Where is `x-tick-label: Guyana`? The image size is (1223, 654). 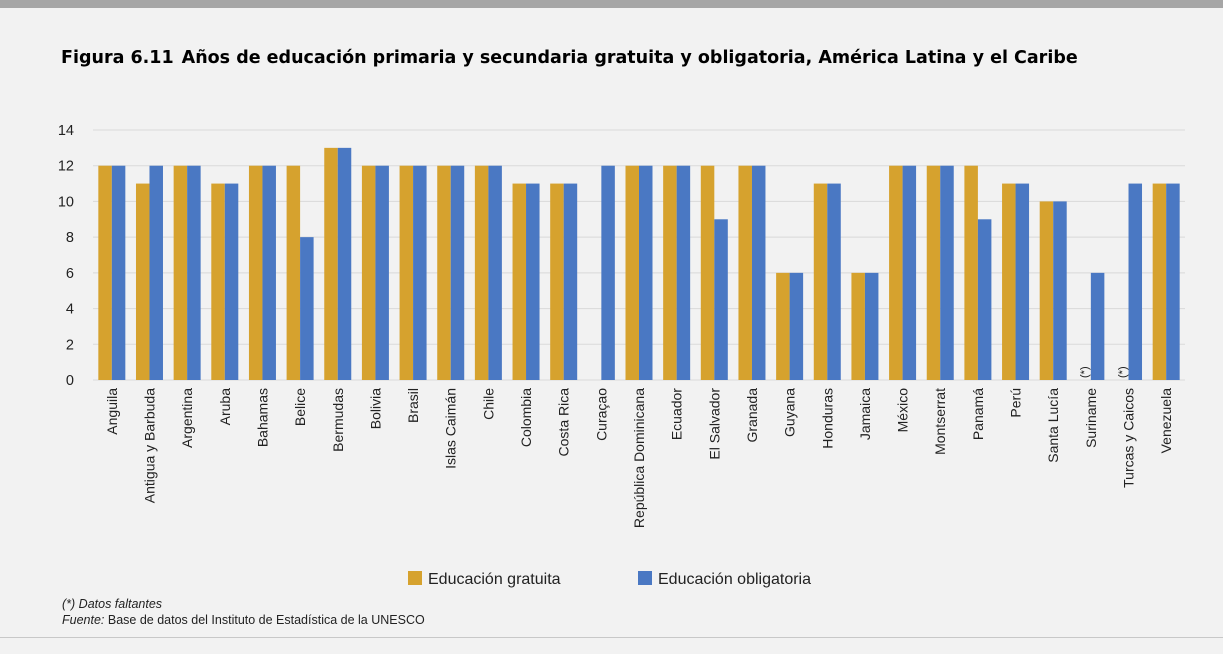
x-tick-label: Guyana is located at coordinates (790, 412).